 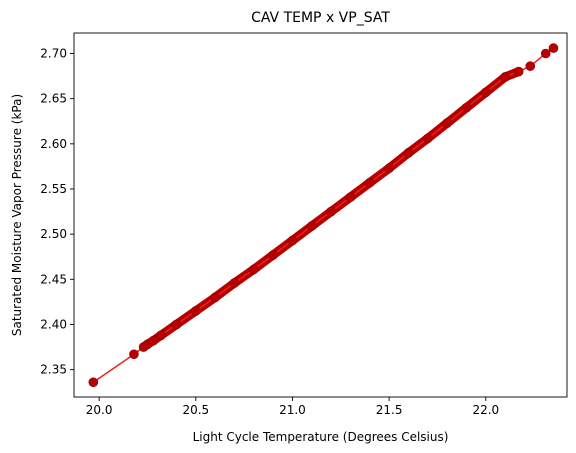 I want to click on y-tick-label: 2.50, so click(x=53, y=234).